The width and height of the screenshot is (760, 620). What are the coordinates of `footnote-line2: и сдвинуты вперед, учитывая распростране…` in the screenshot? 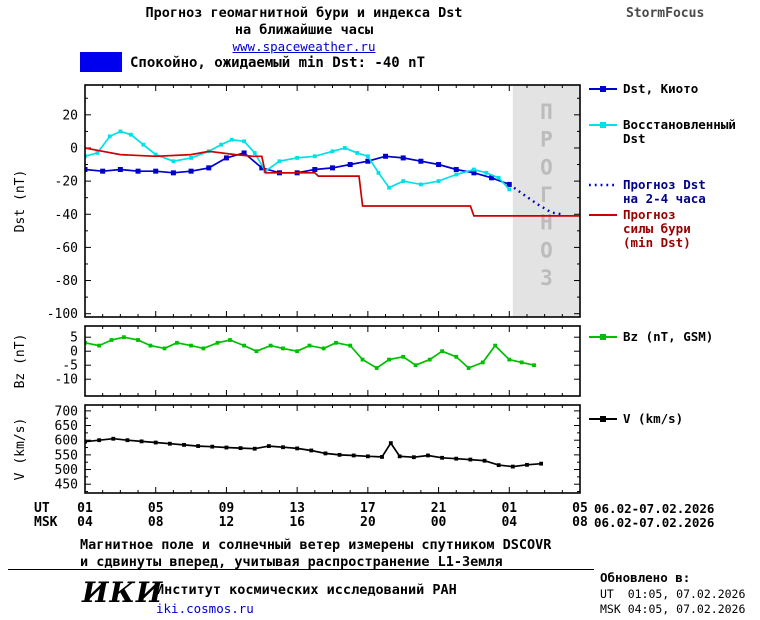 It's located at (291, 562).